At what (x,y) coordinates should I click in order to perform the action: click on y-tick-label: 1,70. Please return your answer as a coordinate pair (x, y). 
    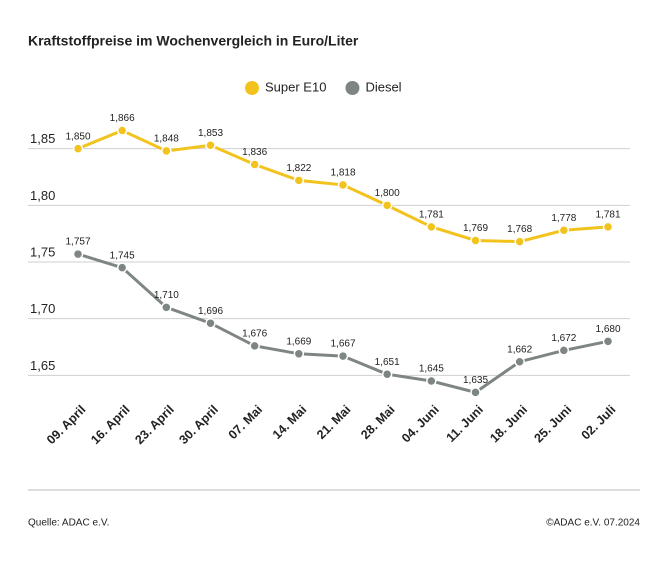
    Looking at the image, I should click on (42, 308).